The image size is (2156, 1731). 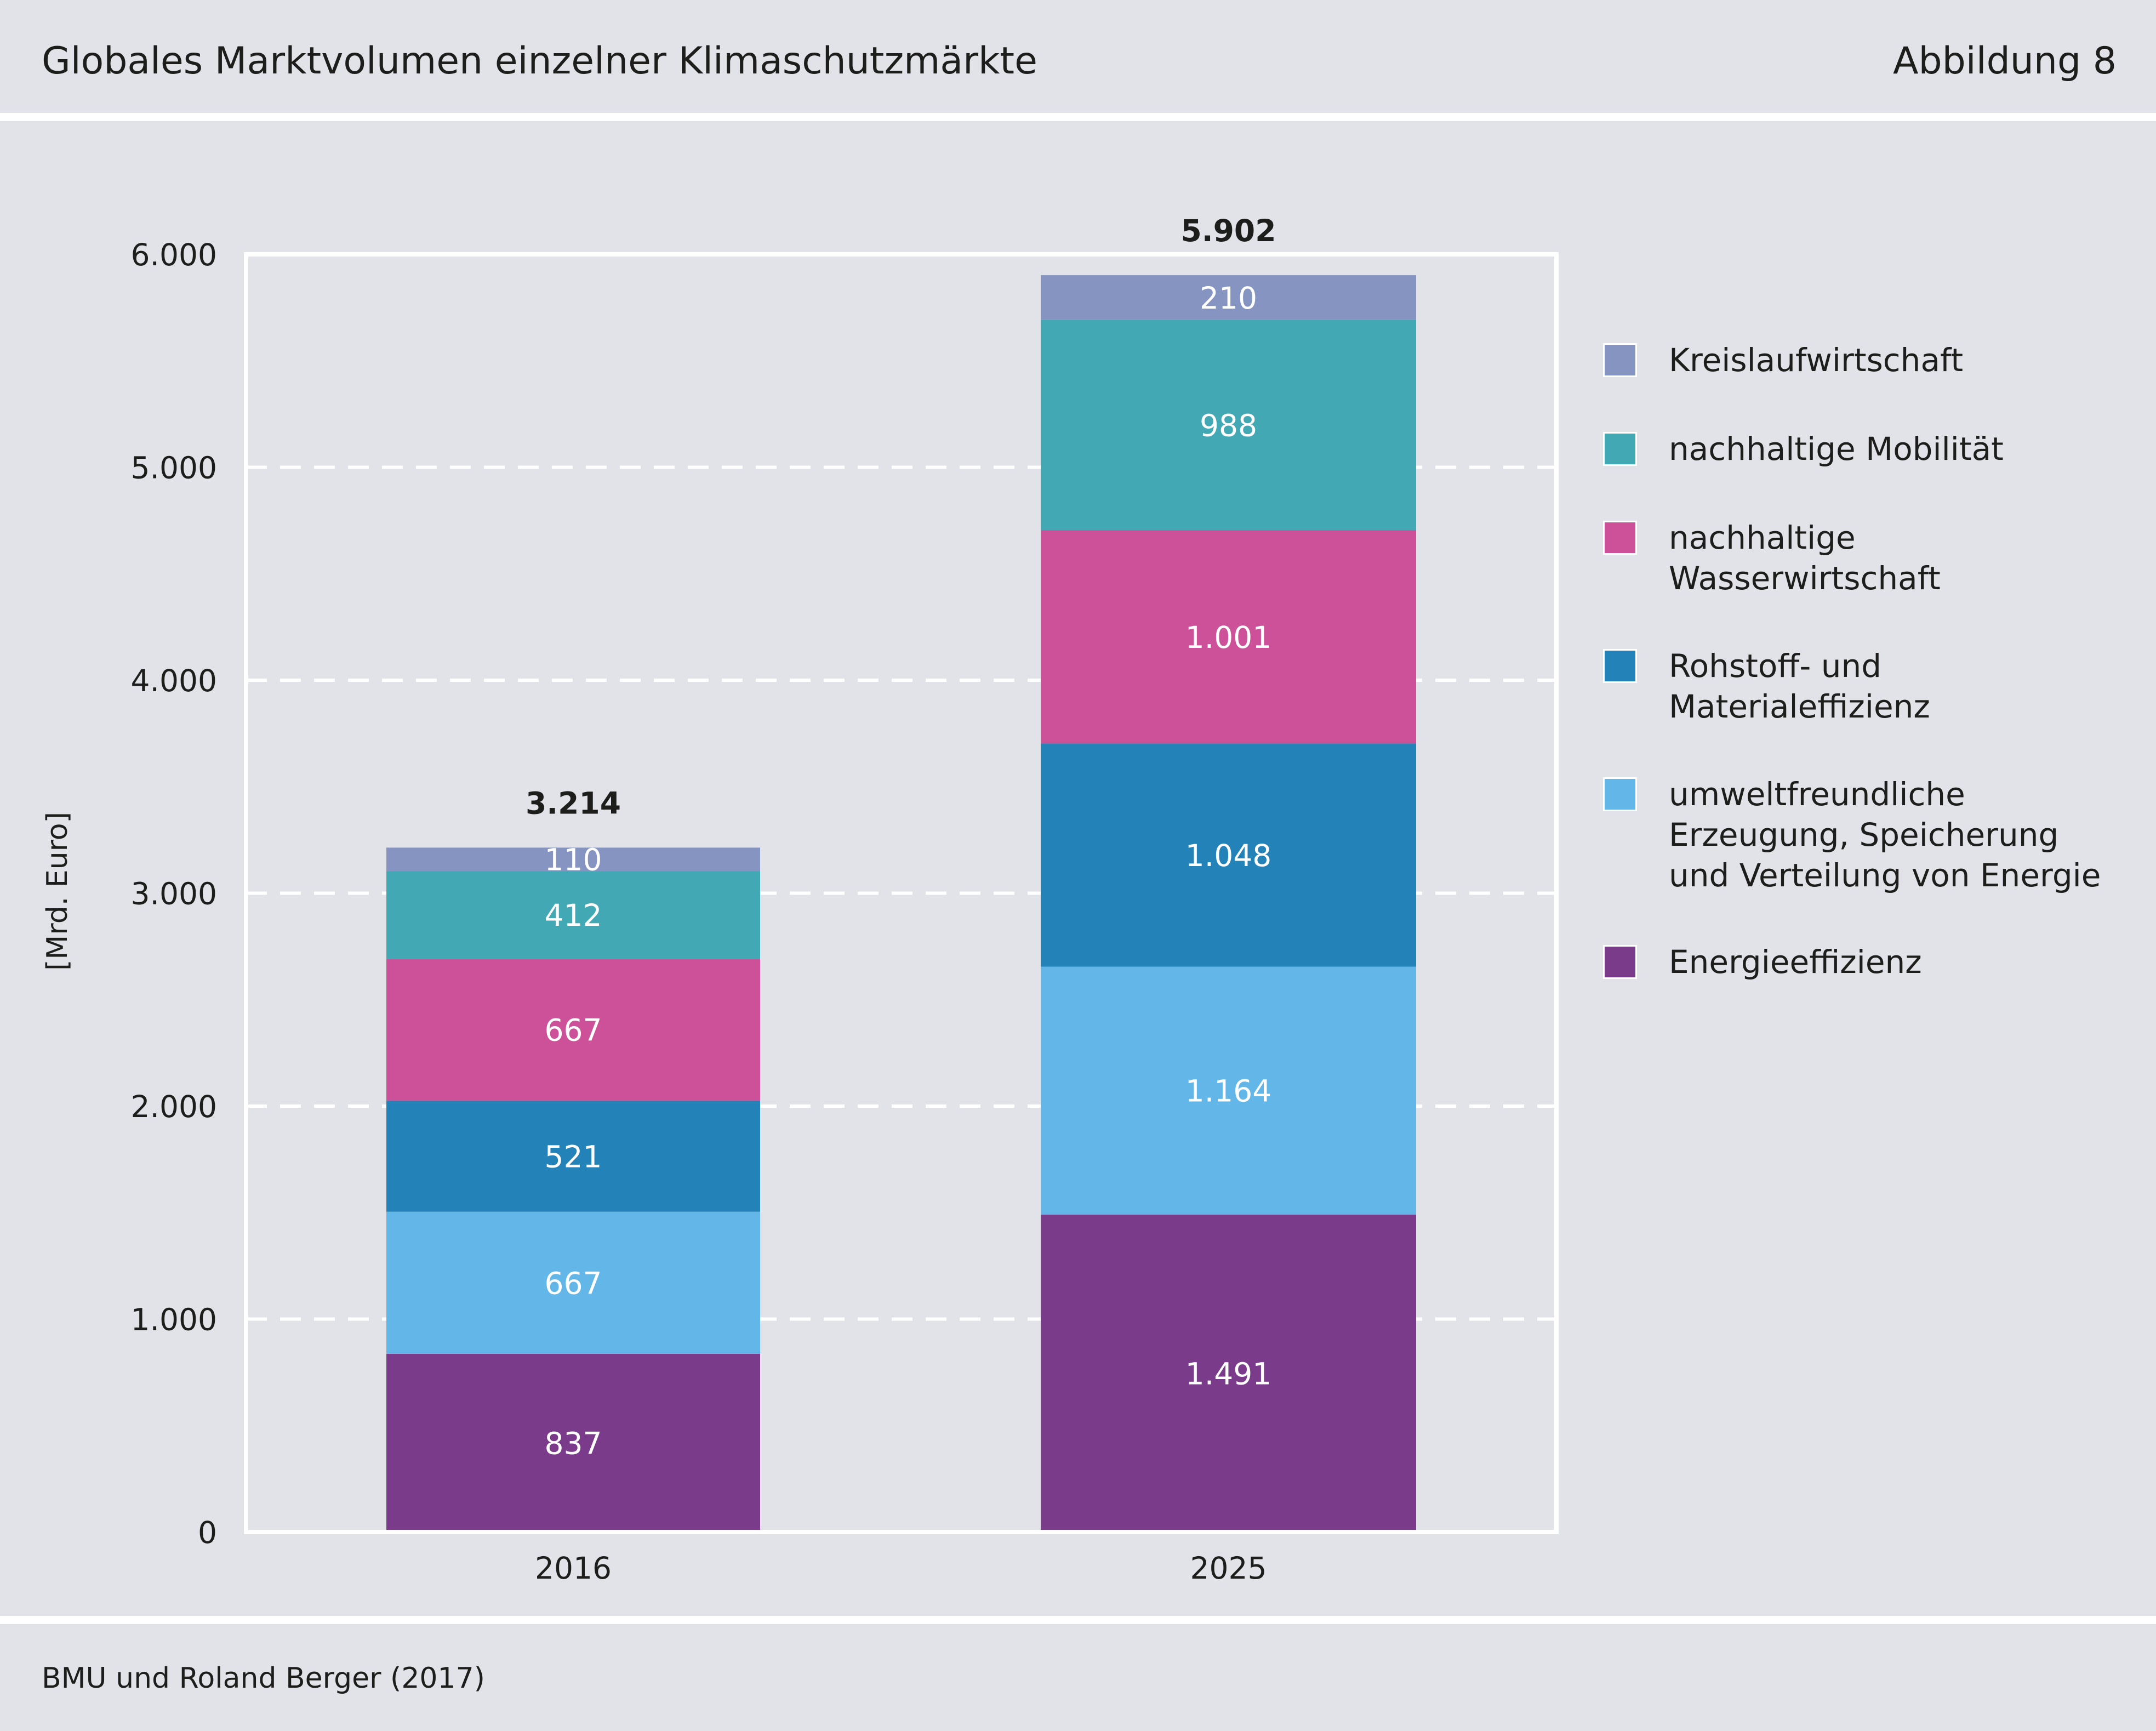 I want to click on y-tick-label: 1.000, so click(x=174, y=1320).